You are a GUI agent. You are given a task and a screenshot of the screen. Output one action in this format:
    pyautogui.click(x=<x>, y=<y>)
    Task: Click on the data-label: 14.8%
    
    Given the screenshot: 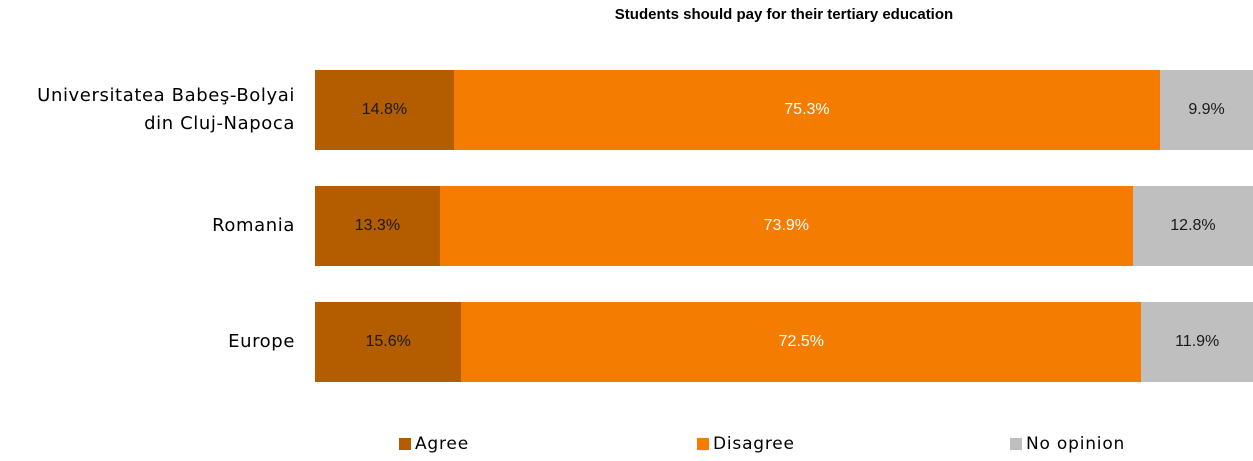 What is the action you would take?
    pyautogui.click(x=384, y=109)
    